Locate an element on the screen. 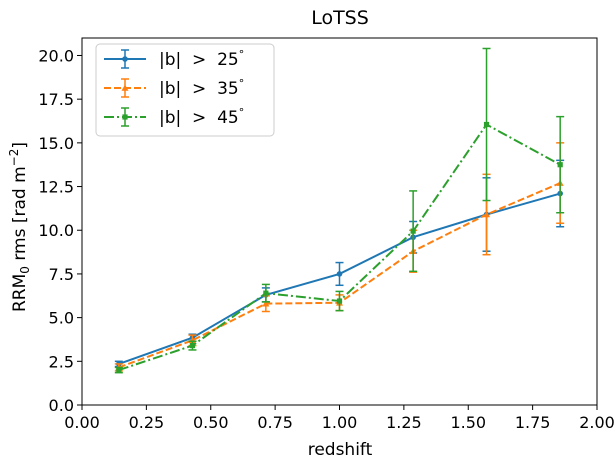 Image resolution: width=614 pixels, height=462 pixels. legend-label: |b| > 35° is located at coordinates (201, 88).